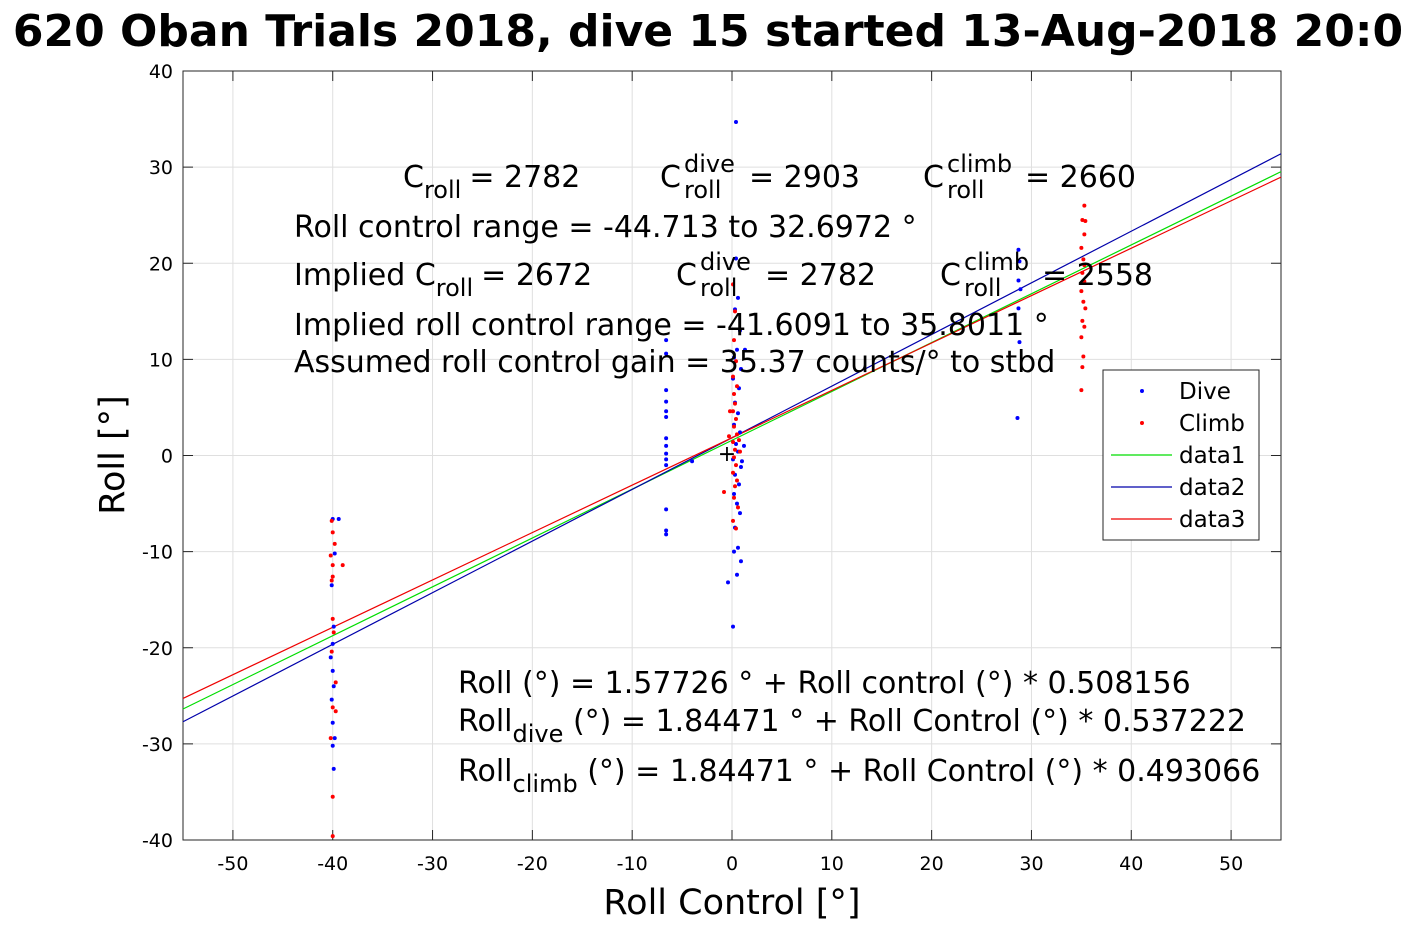  I want to click on origin-marker: +, so click(727, 454).